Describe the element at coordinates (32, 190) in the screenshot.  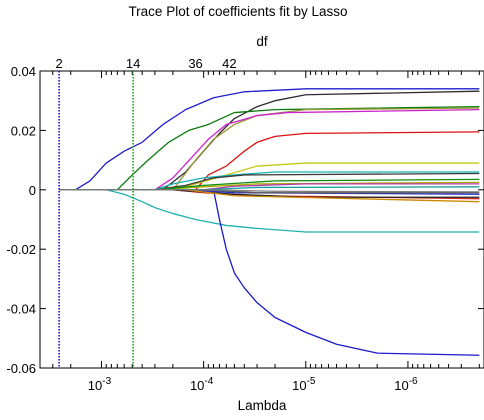
I see `y-tick-label: 0` at that location.